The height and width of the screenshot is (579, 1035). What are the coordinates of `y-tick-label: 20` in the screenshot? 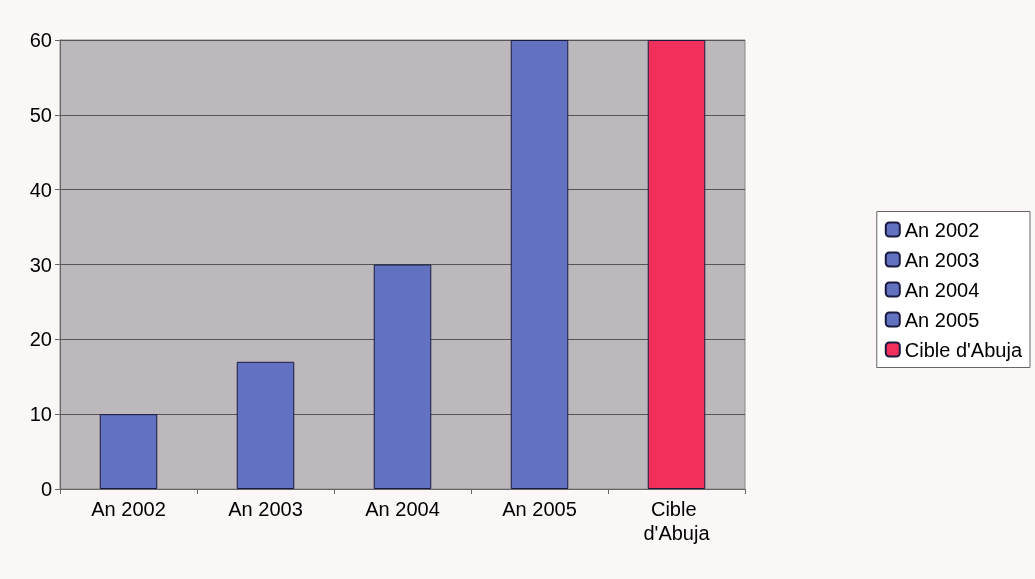 It's located at (40, 339).